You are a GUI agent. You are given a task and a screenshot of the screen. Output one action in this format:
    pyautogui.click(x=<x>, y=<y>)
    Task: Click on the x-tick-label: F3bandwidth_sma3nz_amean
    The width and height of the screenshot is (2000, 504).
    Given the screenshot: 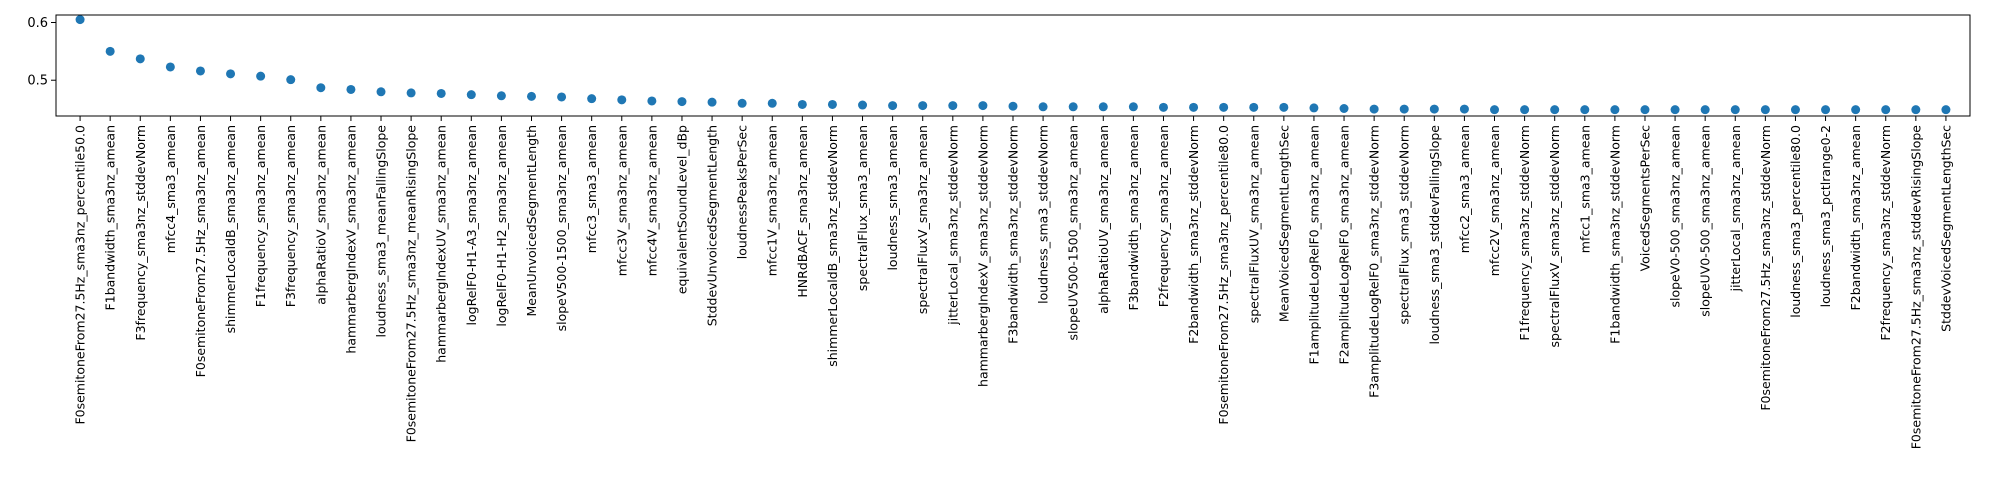 What is the action you would take?
    pyautogui.click(x=1133, y=217)
    